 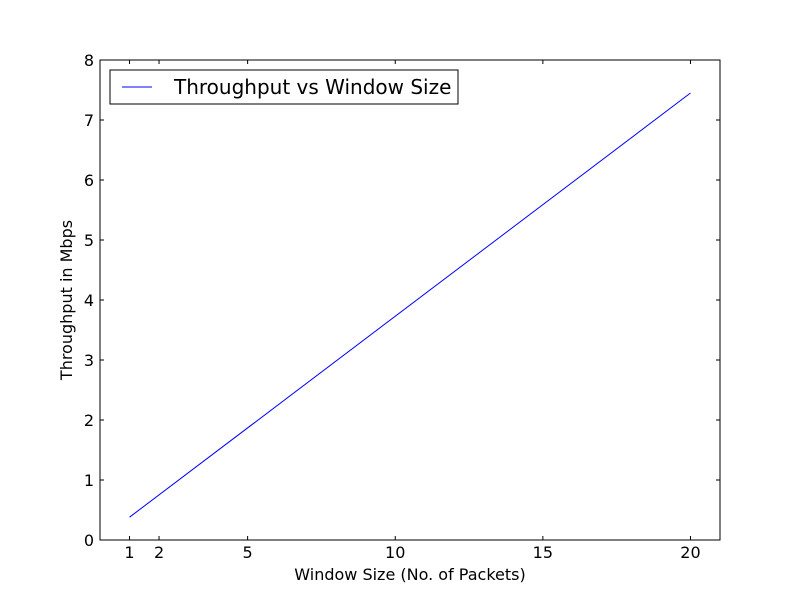 What do you see at coordinates (409, 574) in the screenshot?
I see `x-axis-label: Window Size (No. of Packets)` at bounding box center [409, 574].